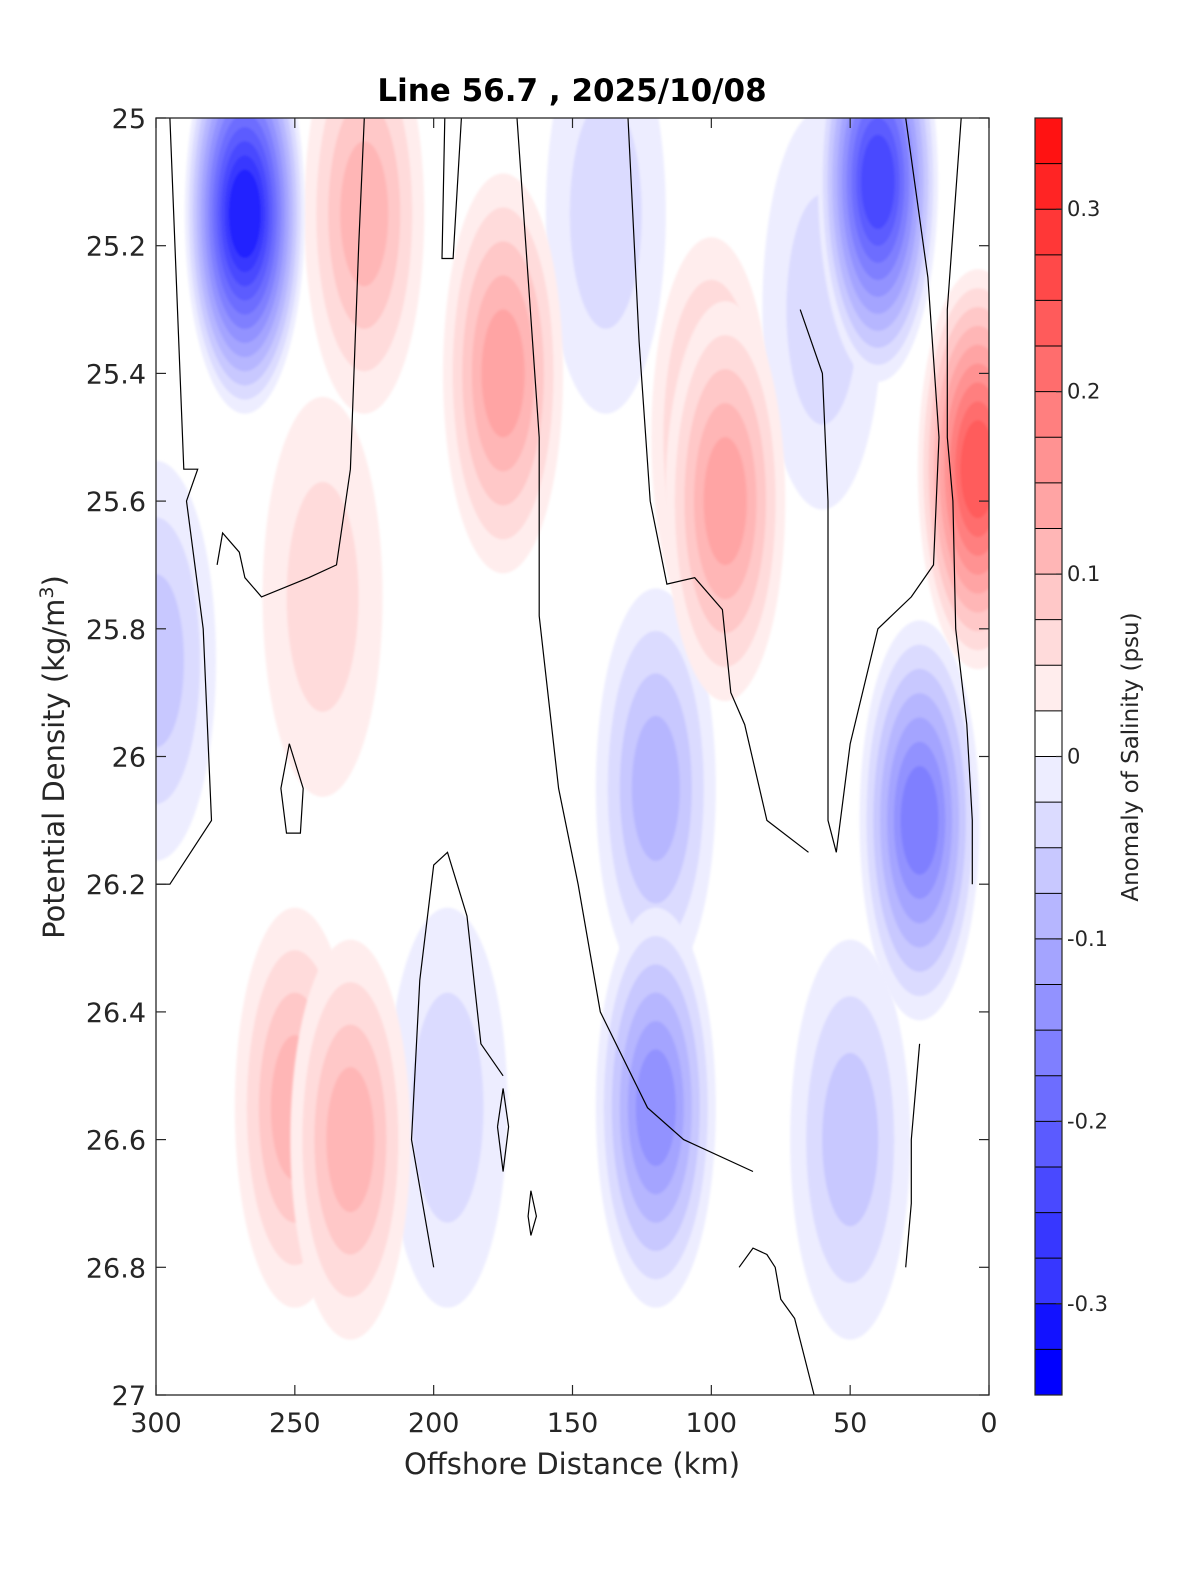 This screenshot has width=1200, height=1575. Describe the element at coordinates (54, 769) in the screenshot. I see `y-axis-label-main: Potential Density (kg/m` at that location.